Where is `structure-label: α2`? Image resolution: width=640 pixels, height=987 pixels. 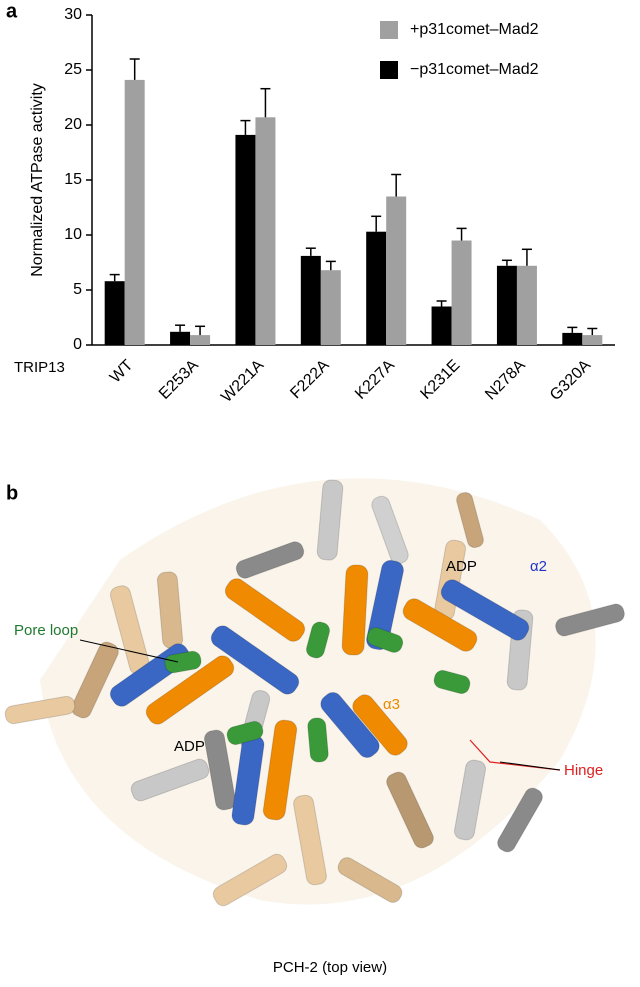
structure-label: α2 is located at coordinates (538, 566).